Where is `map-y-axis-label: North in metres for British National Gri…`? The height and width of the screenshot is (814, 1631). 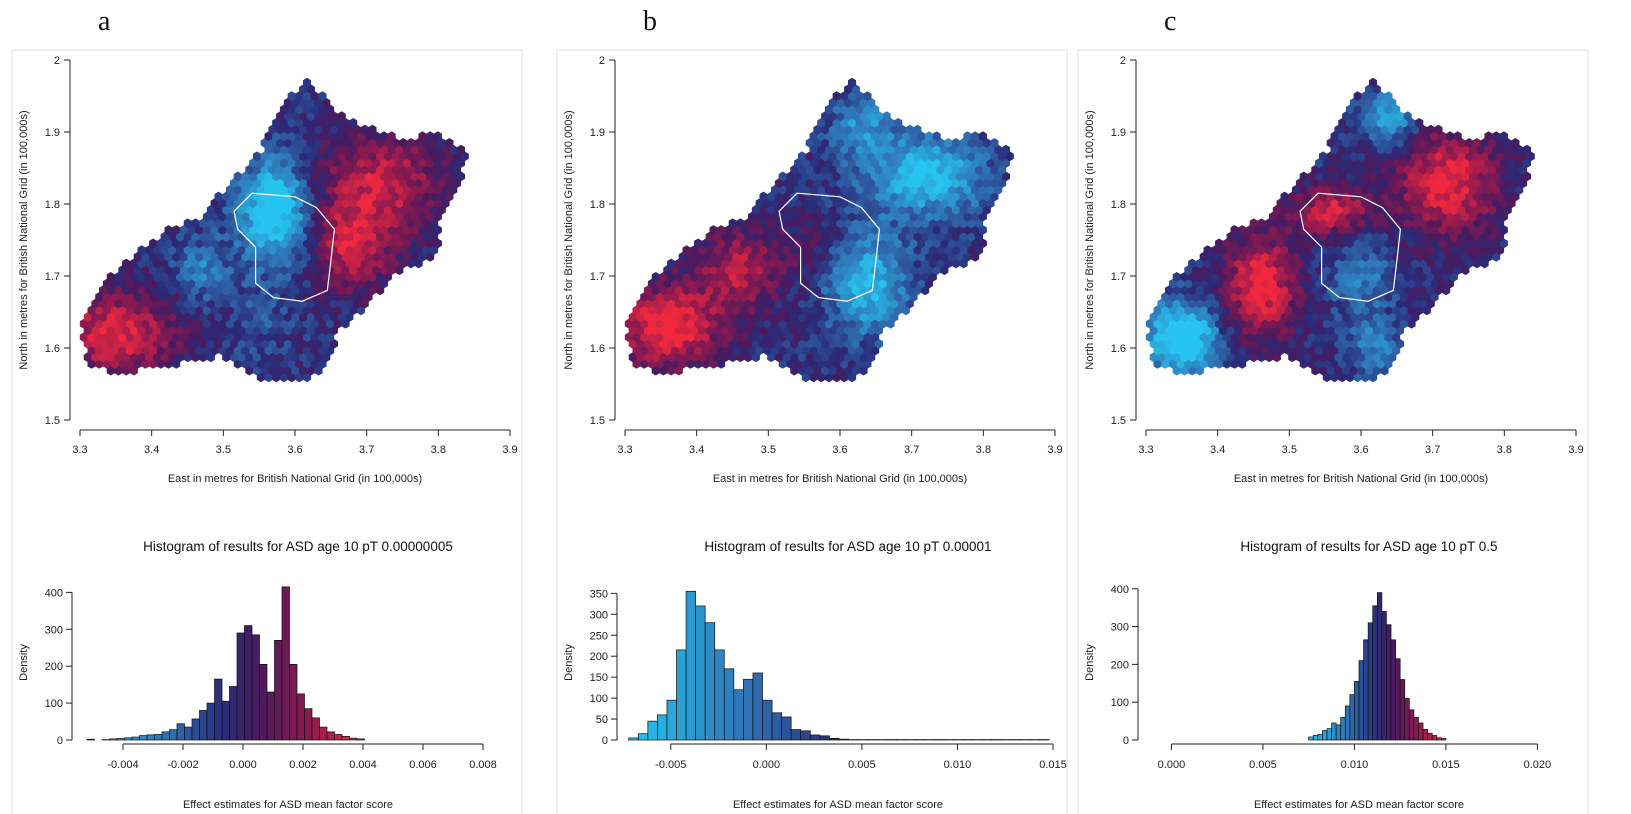
map-y-axis-label: North in metres for British National Gri… is located at coordinates (24, 239).